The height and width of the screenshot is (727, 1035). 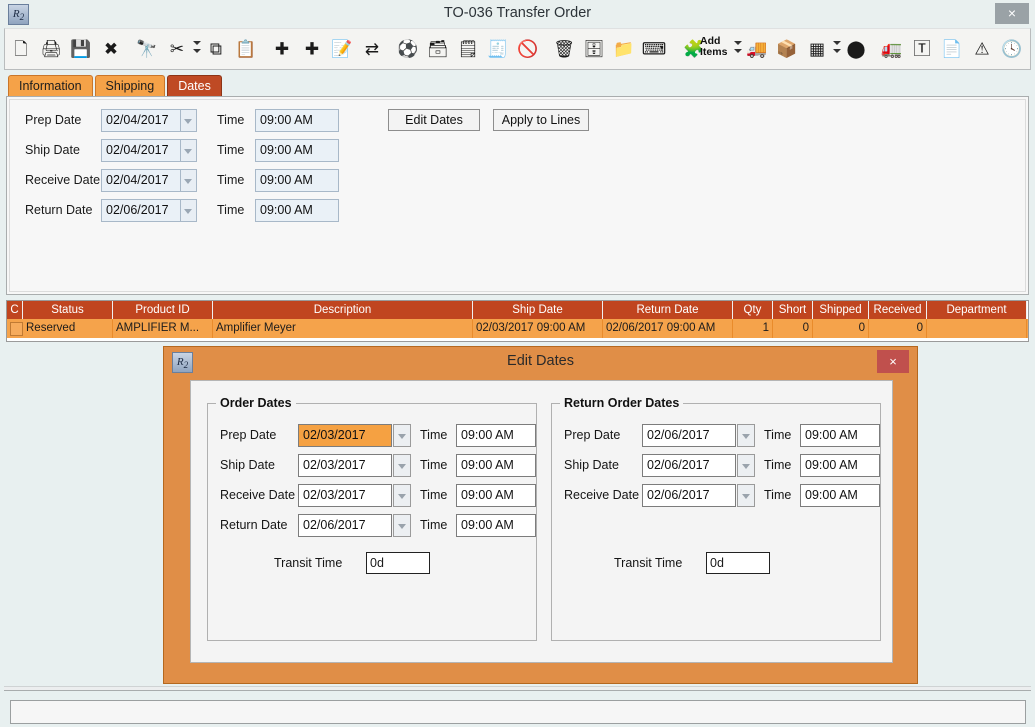 I want to click on cut-scissors-icon: ✂, so click(x=177, y=49).